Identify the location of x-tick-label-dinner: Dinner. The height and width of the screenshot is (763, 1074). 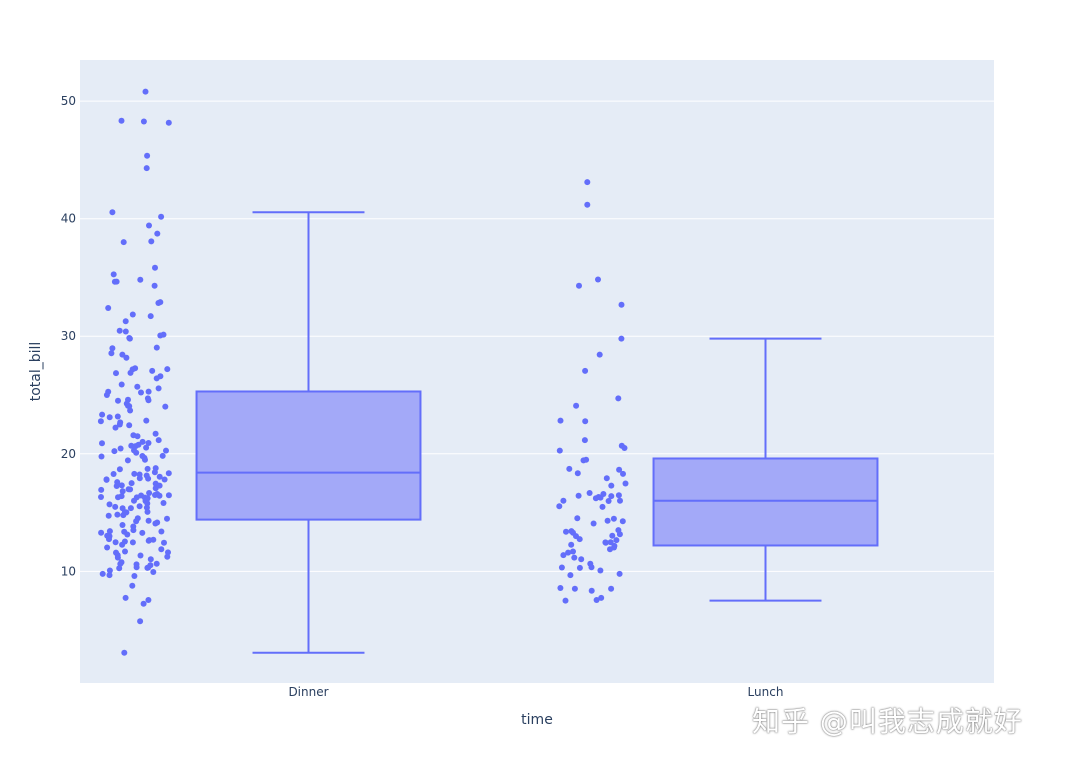
(308, 692).